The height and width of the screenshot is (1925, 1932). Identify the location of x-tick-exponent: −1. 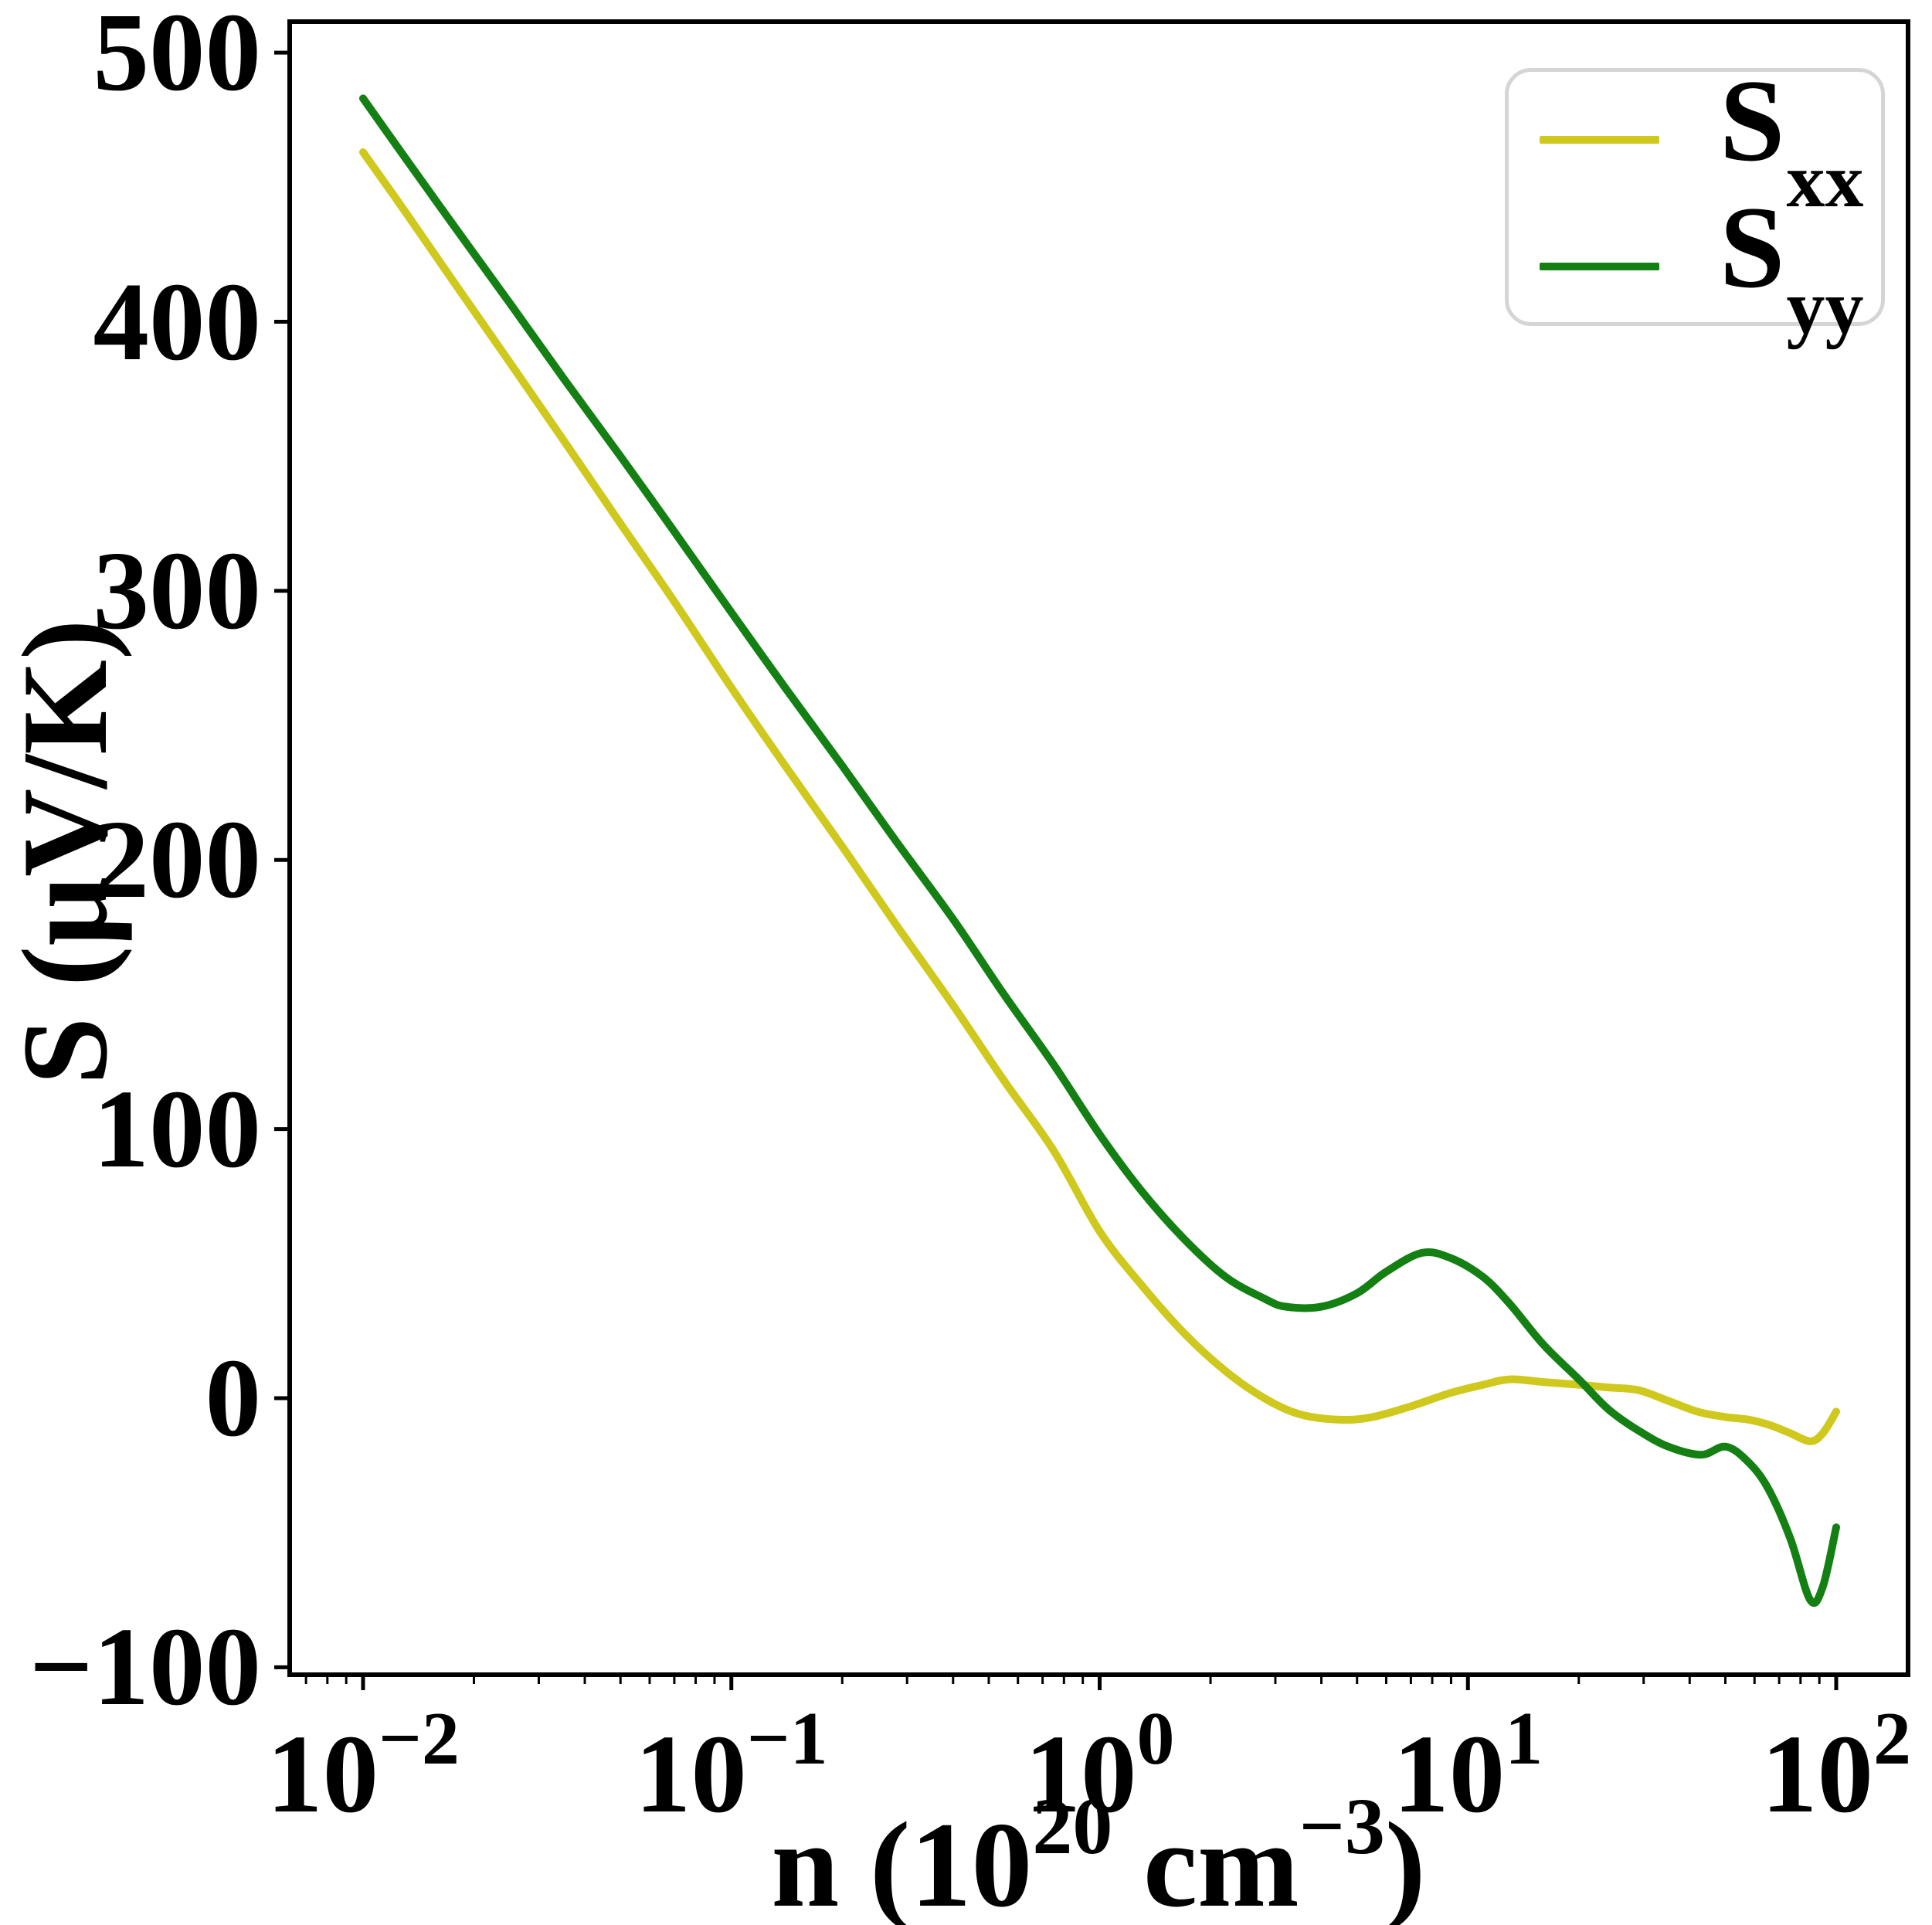
(787, 1739).